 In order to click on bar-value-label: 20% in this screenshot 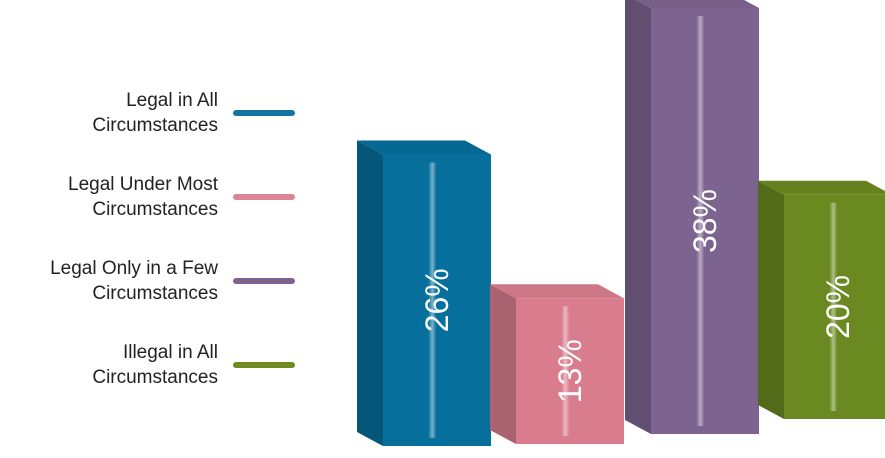, I will do `click(838, 307)`.